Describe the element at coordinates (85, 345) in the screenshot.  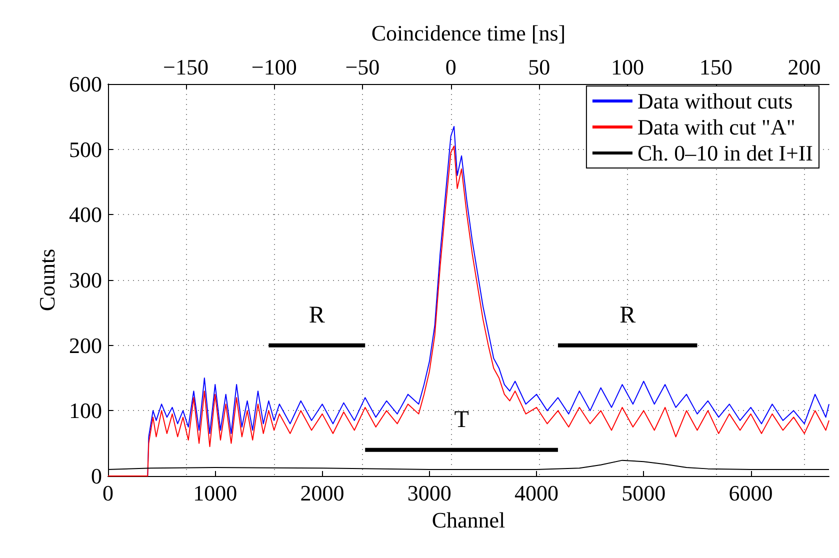
I see `y-tick-label: 200` at that location.